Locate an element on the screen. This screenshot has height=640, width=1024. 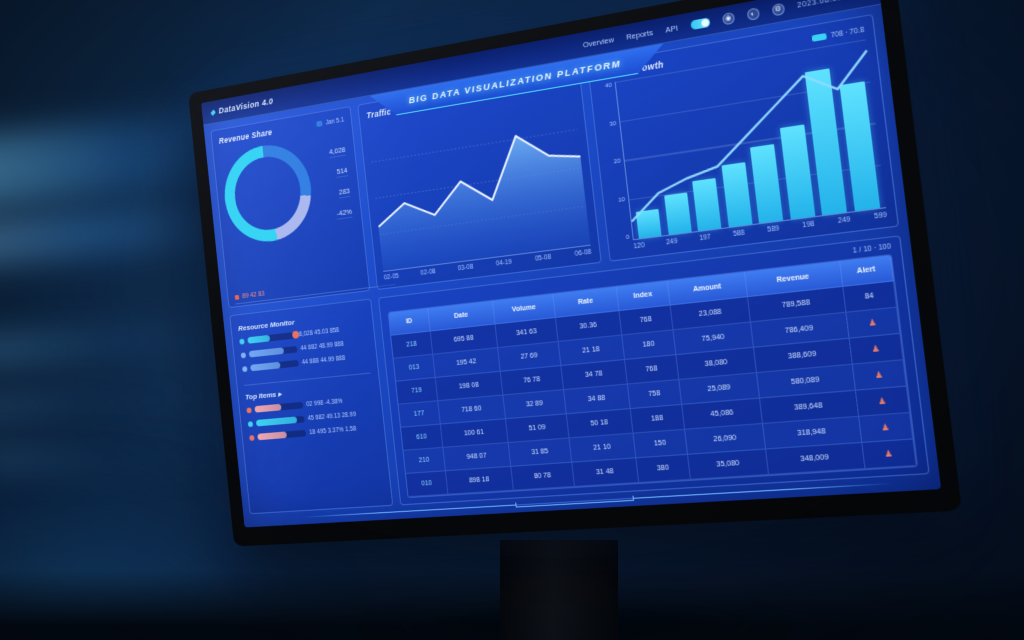
table-cell: 348,009 is located at coordinates (816, 458).